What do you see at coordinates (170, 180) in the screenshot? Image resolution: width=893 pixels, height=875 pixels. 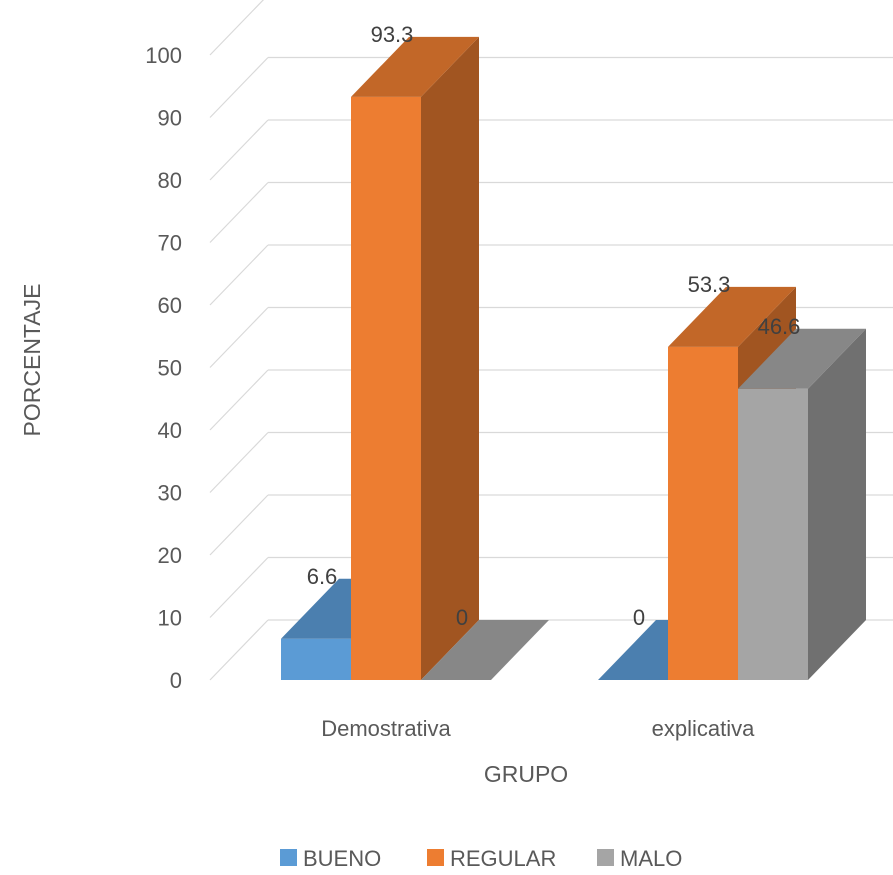 I see `y-tick-label: 80` at bounding box center [170, 180].